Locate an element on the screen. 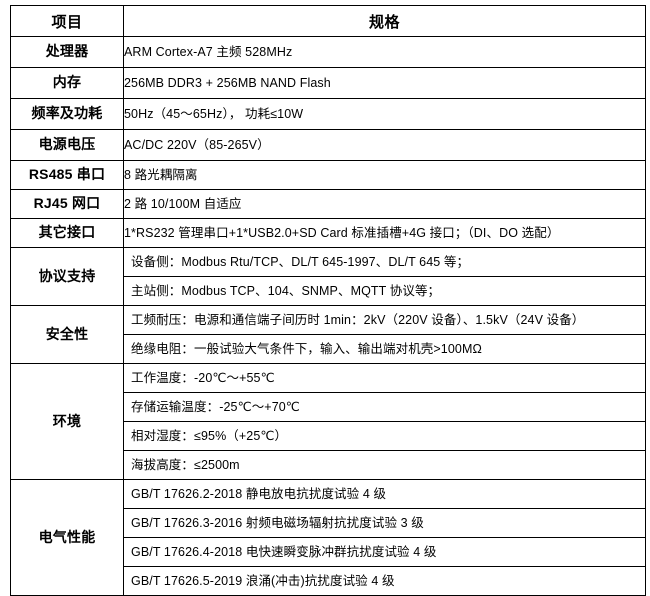  row-label-supply-voltage: 电源电压 is located at coordinates (67, 145).